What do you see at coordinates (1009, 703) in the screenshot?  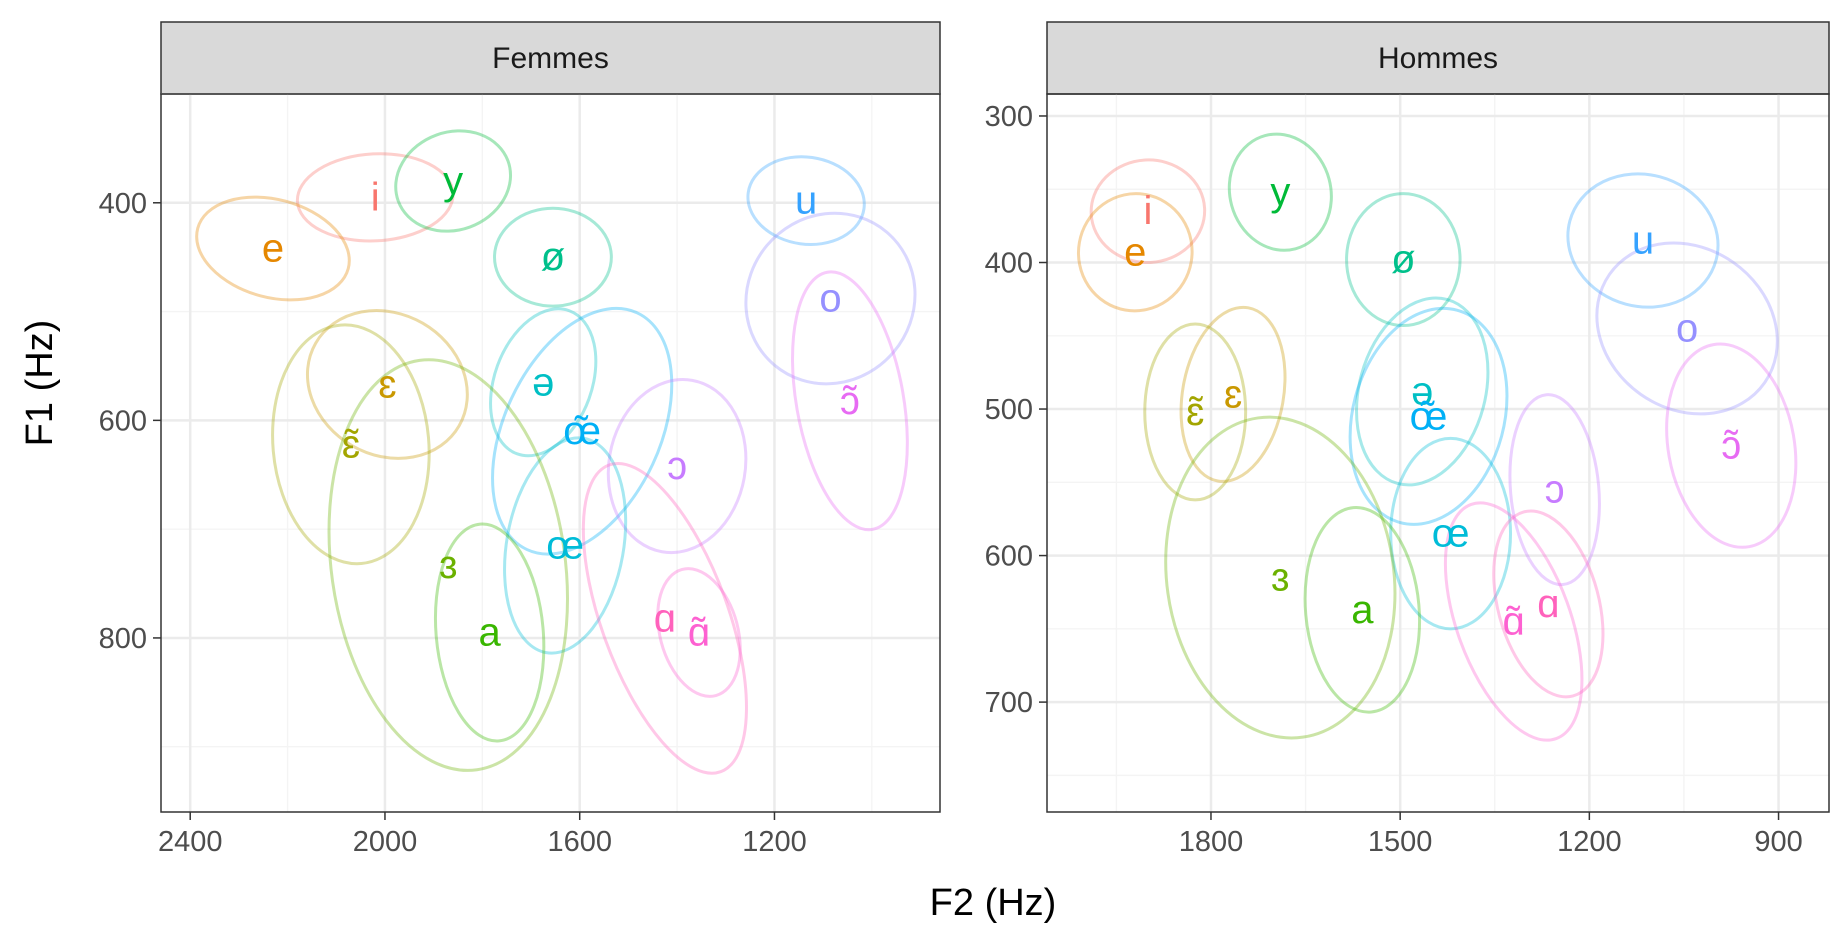 I see `y-tick-label: 700` at bounding box center [1009, 703].